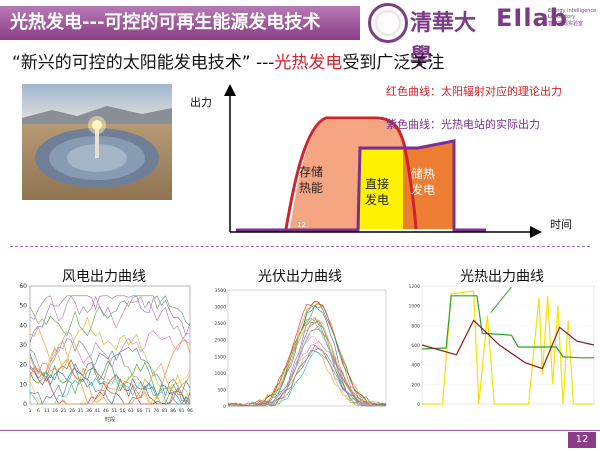 Image resolution: width=600 pixels, height=450 pixels. Describe the element at coordinates (502, 277) in the screenshot. I see `csp-chart-title: 光热出力曲线` at that location.